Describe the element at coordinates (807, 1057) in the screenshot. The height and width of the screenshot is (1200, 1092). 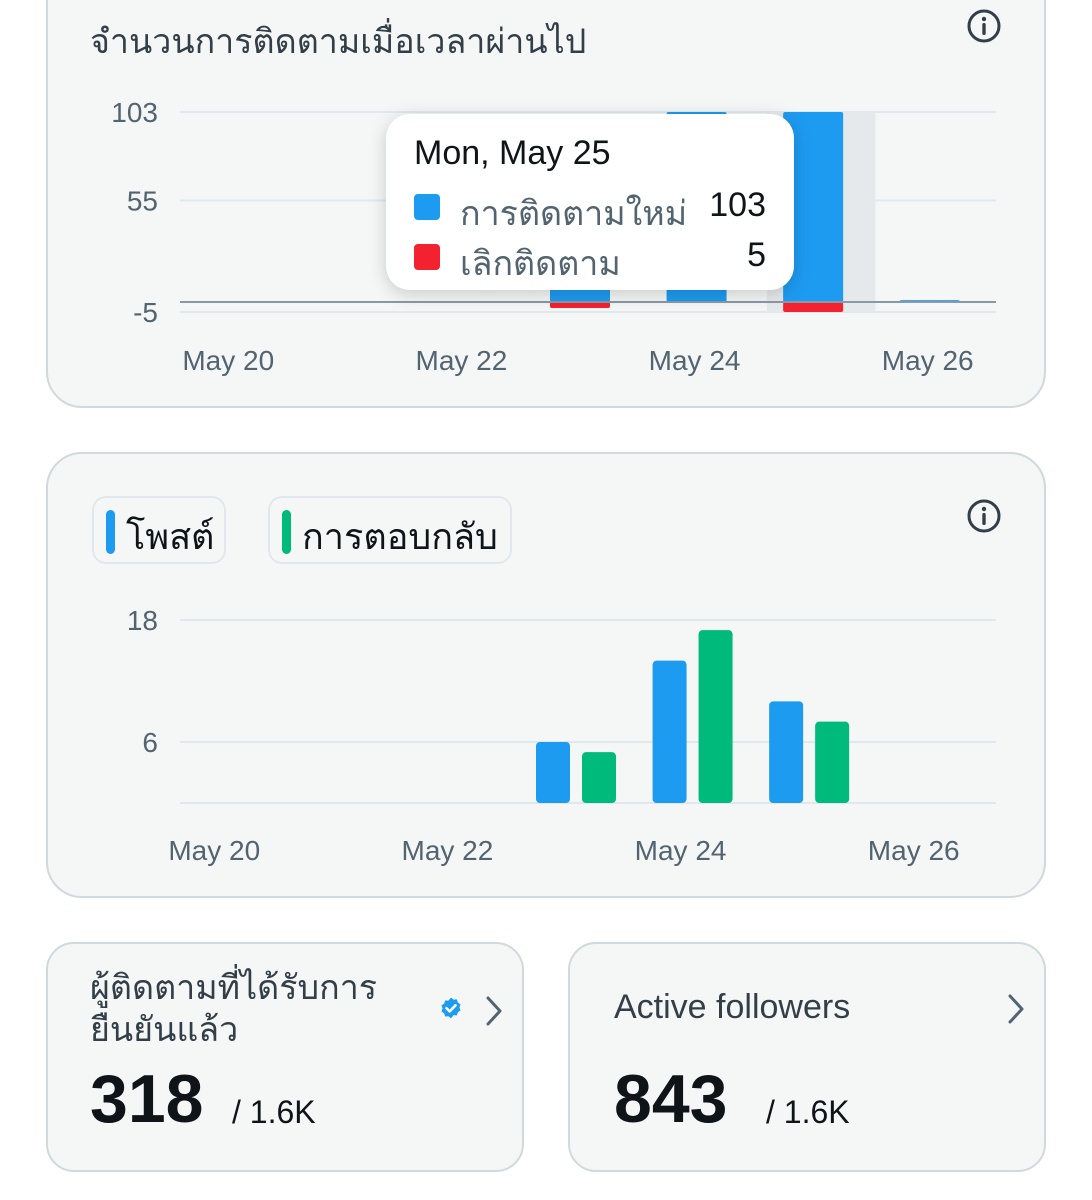
I see `active-followers-card: Active followers 843 / 1.6K` at that location.